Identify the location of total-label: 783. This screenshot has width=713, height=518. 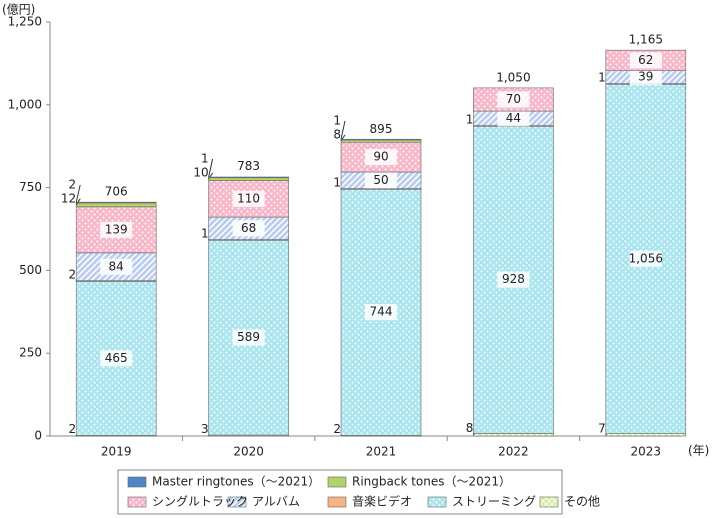
(248, 166).